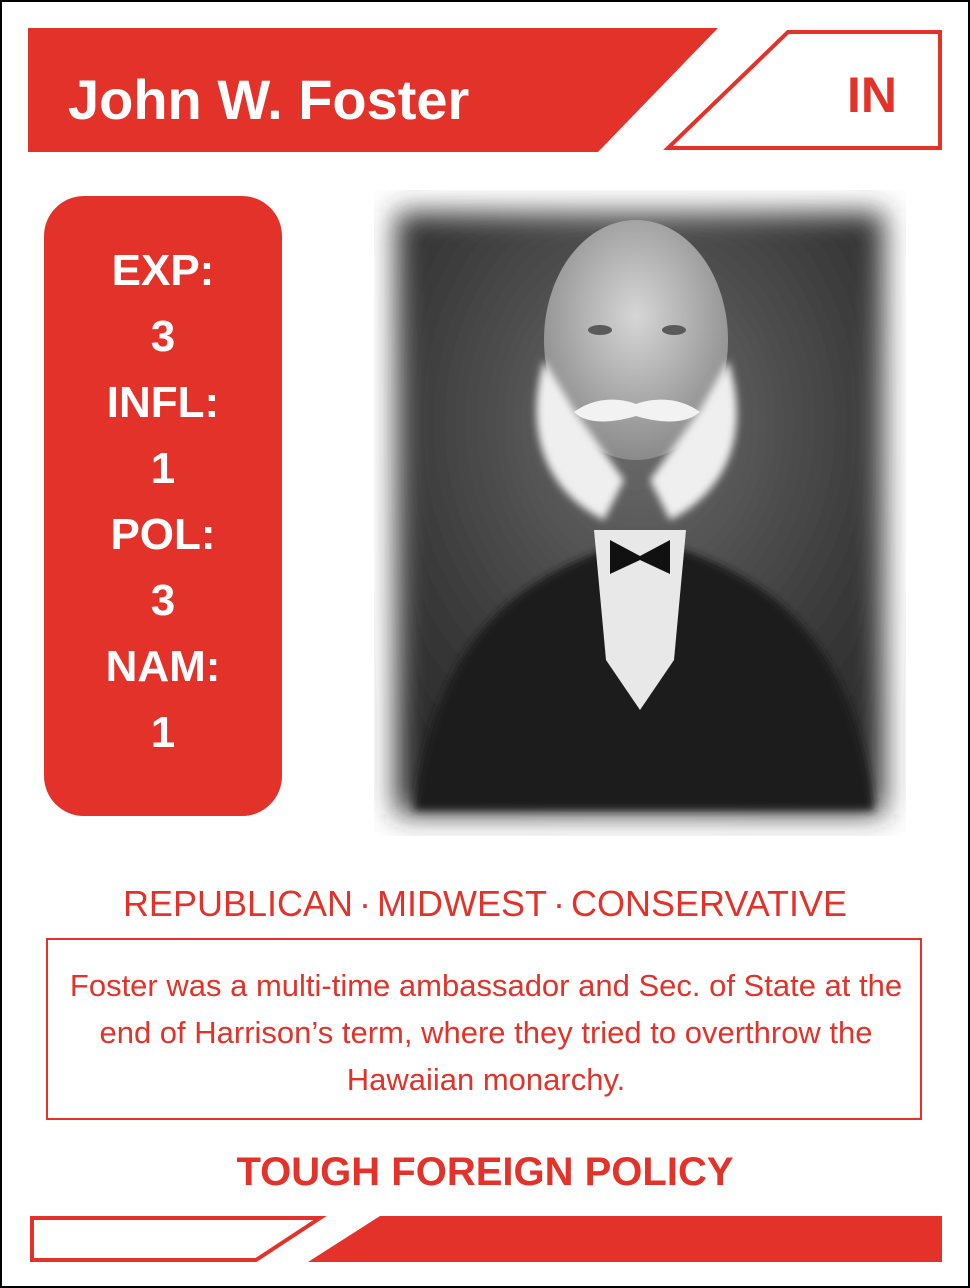 The width and height of the screenshot is (970, 1288). I want to click on state-tab, so click(802, 90).